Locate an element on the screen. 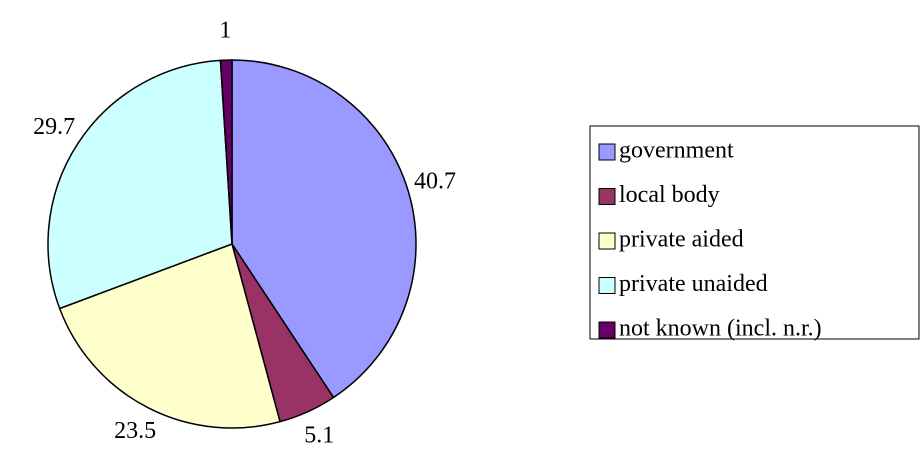 This screenshot has width=920, height=458. legend-label: local body is located at coordinates (669, 195).